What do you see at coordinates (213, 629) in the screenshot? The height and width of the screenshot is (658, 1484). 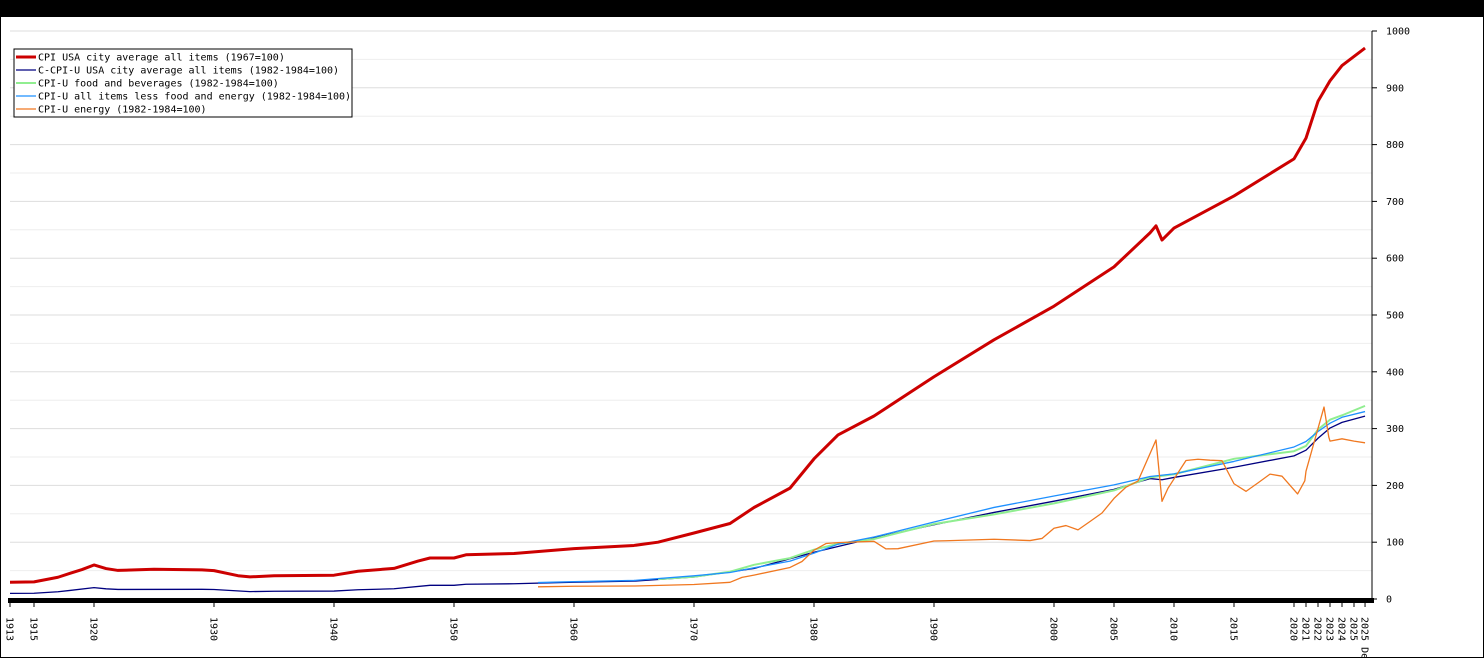 I see `x-tick-label: 1930` at bounding box center [213, 629].